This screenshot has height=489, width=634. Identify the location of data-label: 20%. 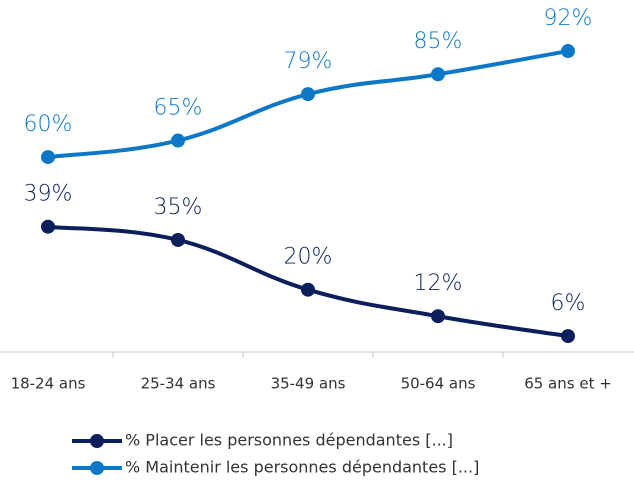
(308, 257).